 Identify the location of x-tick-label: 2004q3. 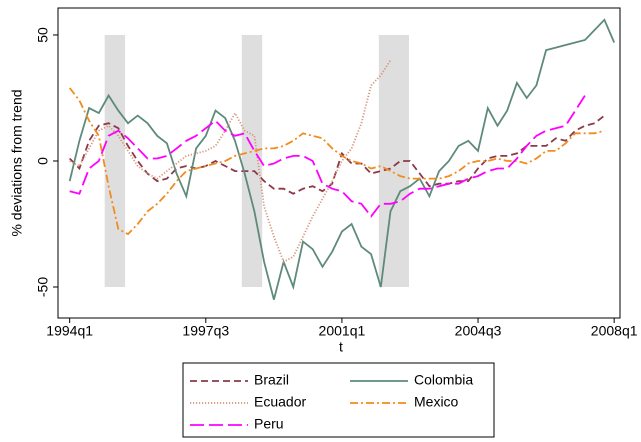
(478, 331).